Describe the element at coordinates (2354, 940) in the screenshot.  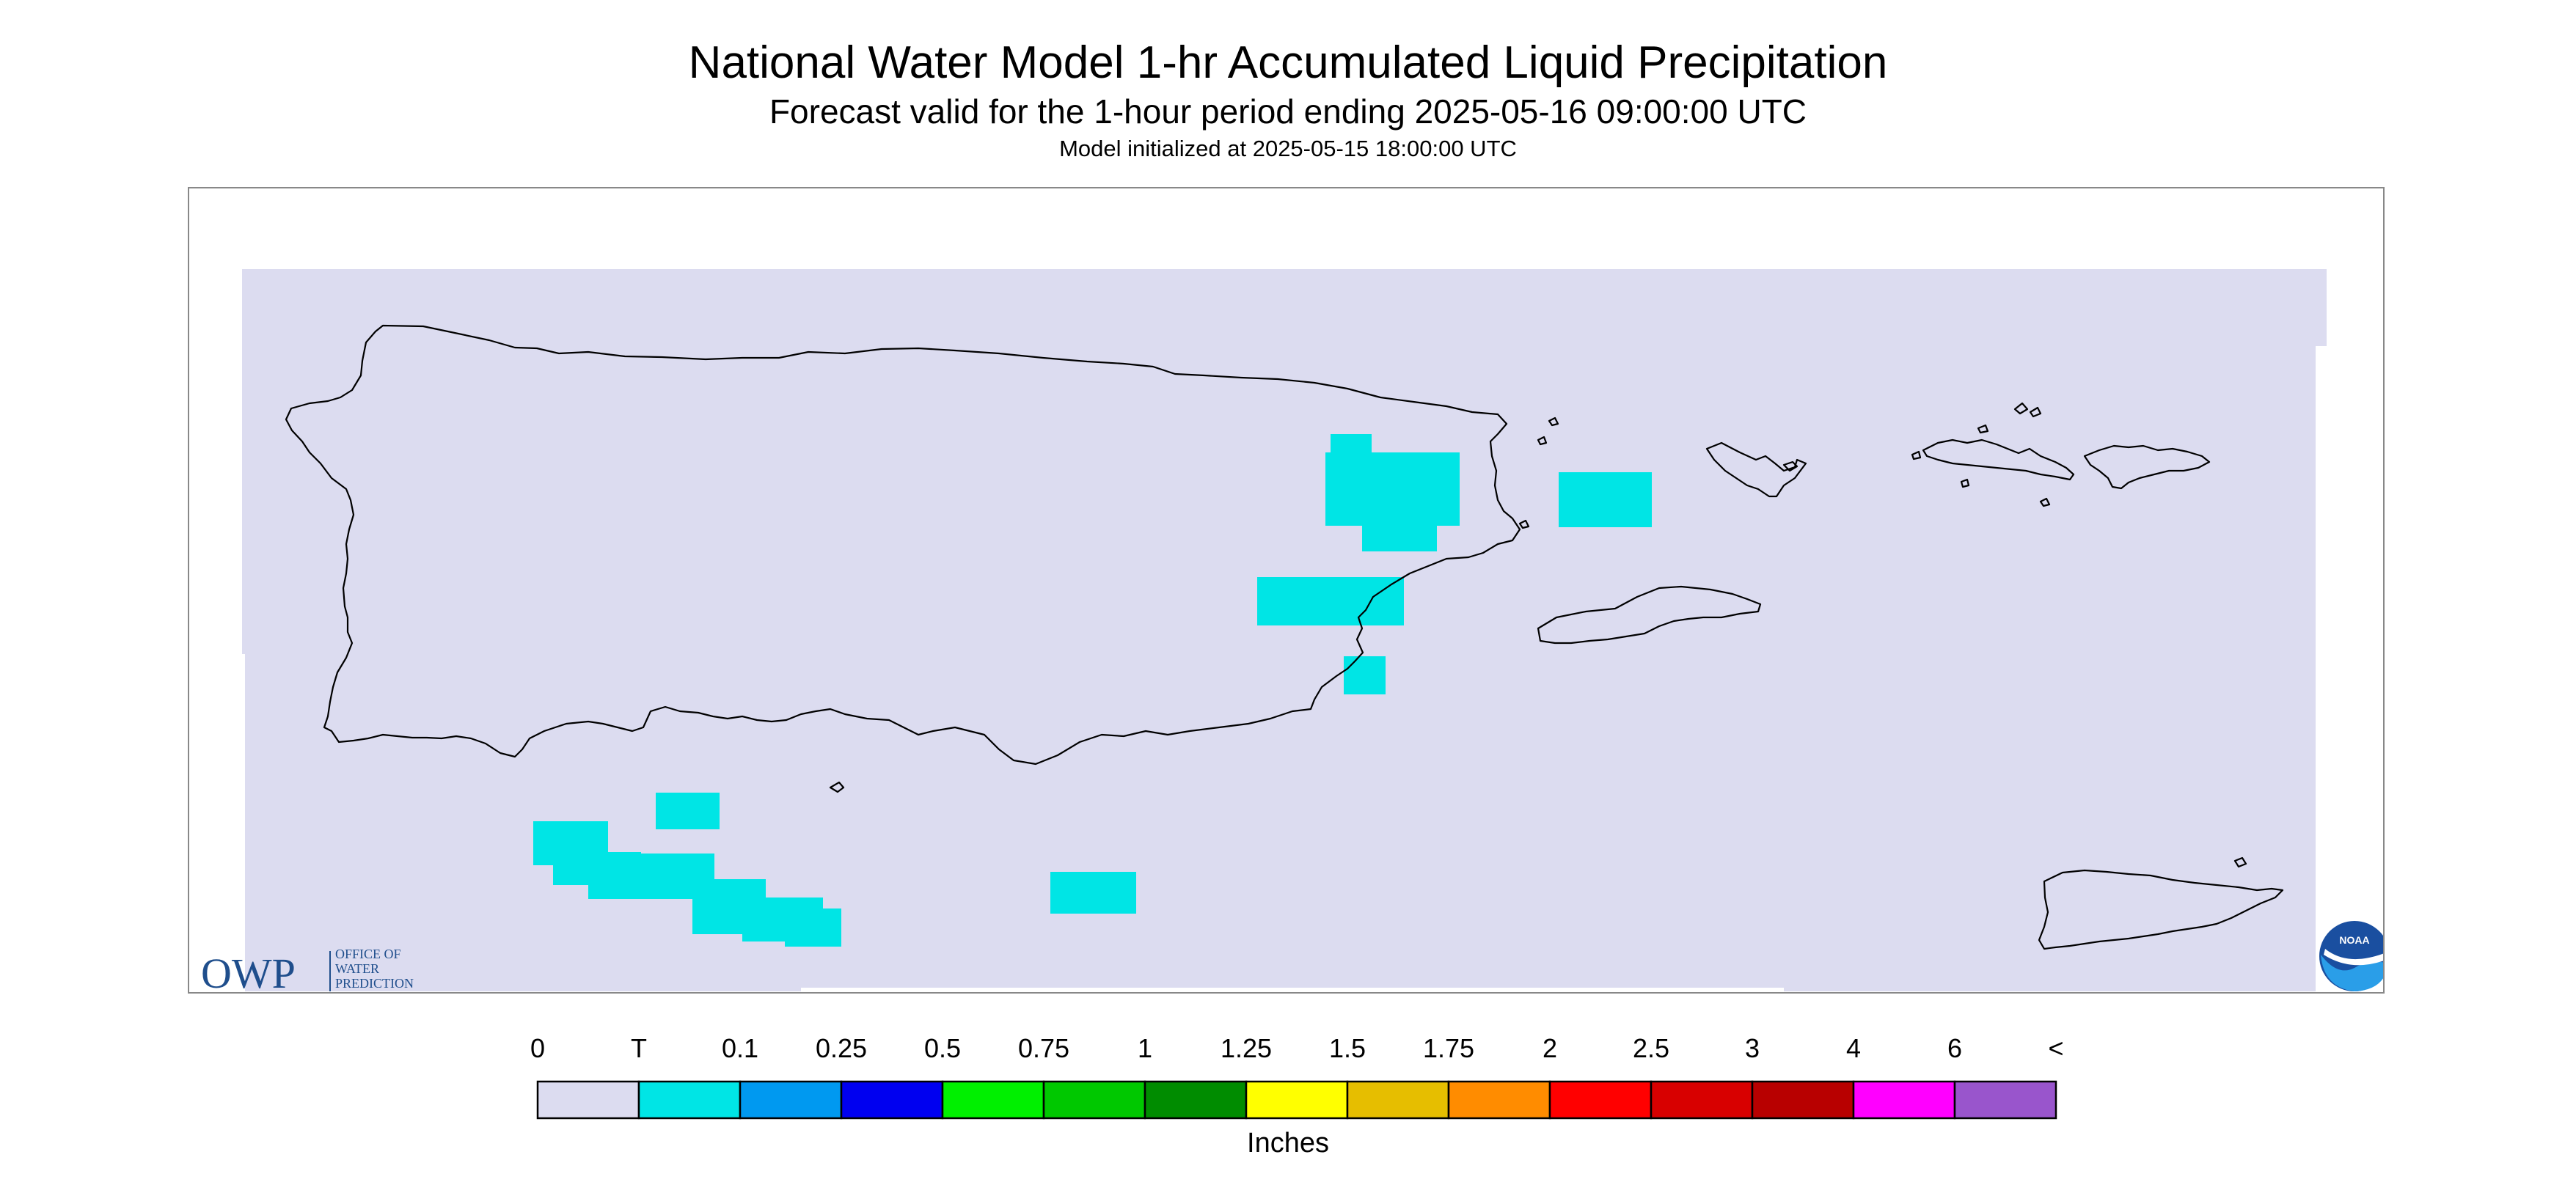
I see `noaa-logo-text: NOAA` at that location.